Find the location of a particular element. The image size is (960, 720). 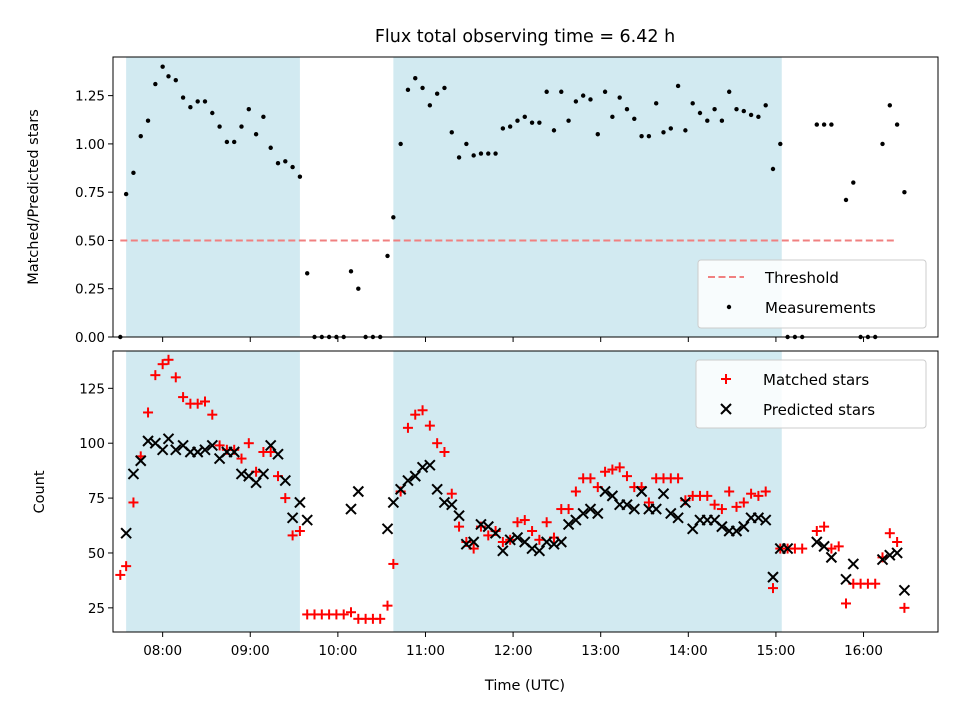

legend-predicted-label: Predicted stars is located at coordinates (819, 410).